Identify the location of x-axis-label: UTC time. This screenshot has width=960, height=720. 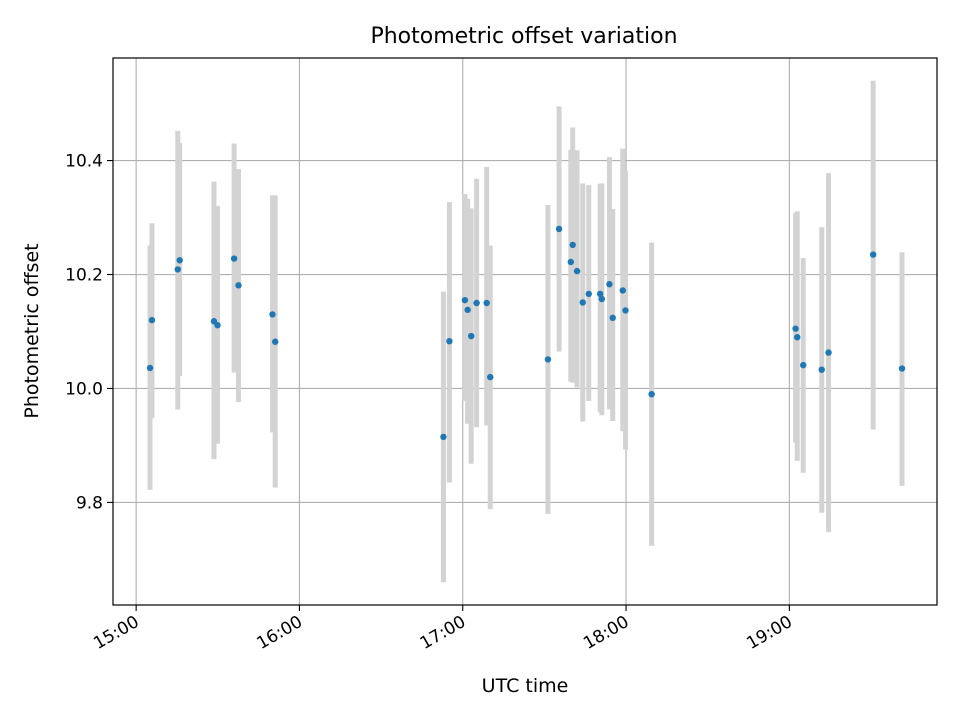
(525, 686).